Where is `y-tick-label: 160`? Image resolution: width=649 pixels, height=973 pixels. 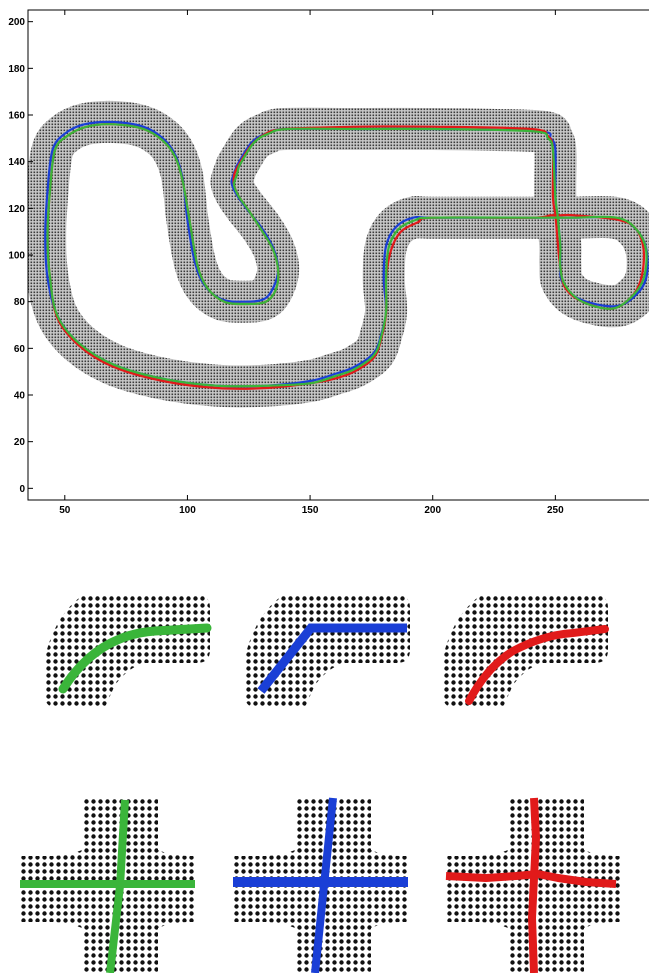 y-tick-label: 160 is located at coordinates (16, 116).